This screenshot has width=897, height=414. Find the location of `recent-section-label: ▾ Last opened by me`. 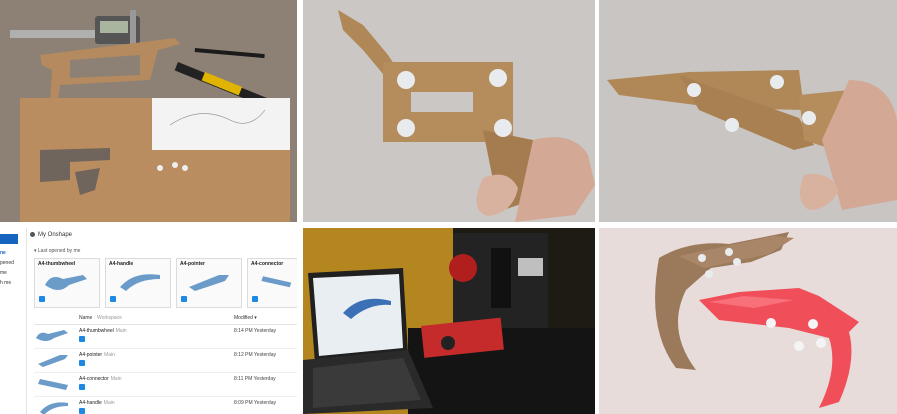

recent-section-label: ▾ Last opened by me is located at coordinates (57, 251).